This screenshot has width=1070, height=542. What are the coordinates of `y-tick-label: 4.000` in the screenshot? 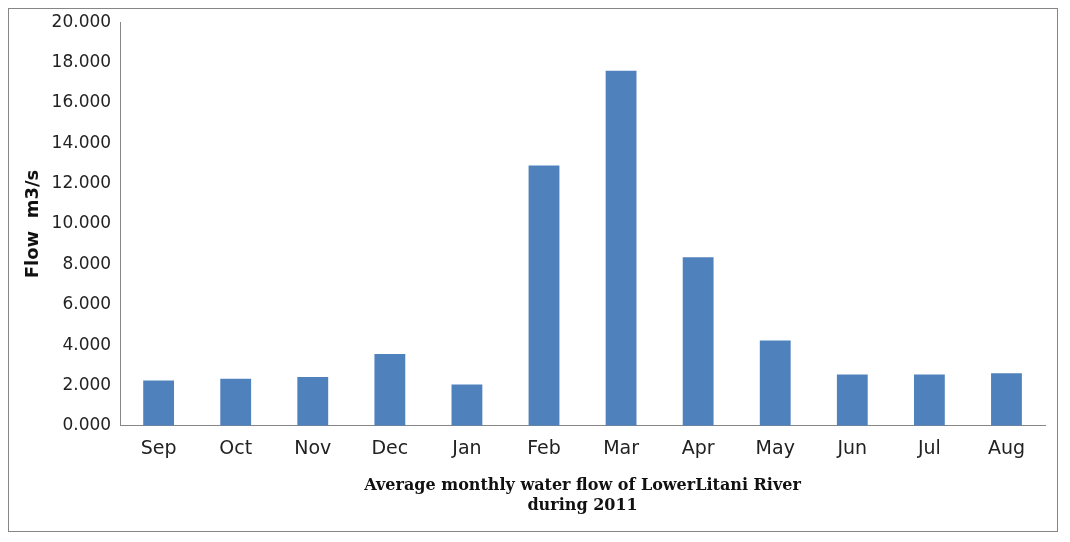 It's located at (87, 343).